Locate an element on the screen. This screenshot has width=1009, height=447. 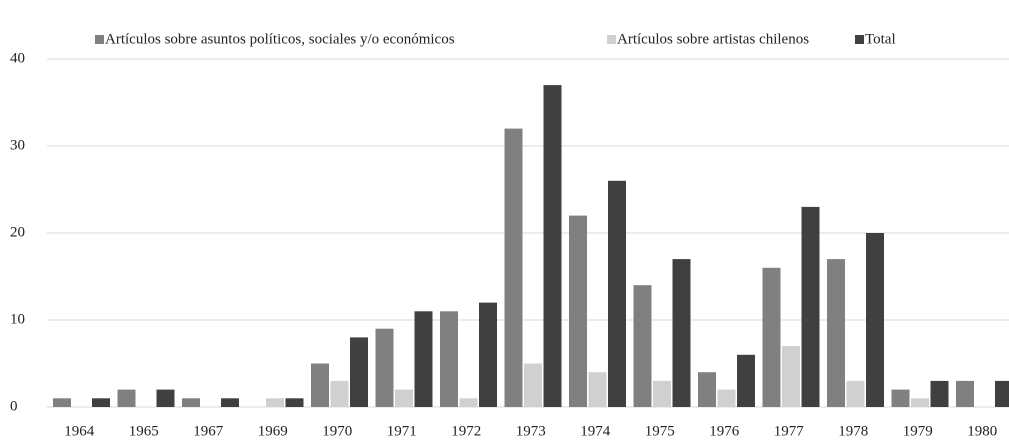
x-tick-label: 1965 is located at coordinates (144, 431).